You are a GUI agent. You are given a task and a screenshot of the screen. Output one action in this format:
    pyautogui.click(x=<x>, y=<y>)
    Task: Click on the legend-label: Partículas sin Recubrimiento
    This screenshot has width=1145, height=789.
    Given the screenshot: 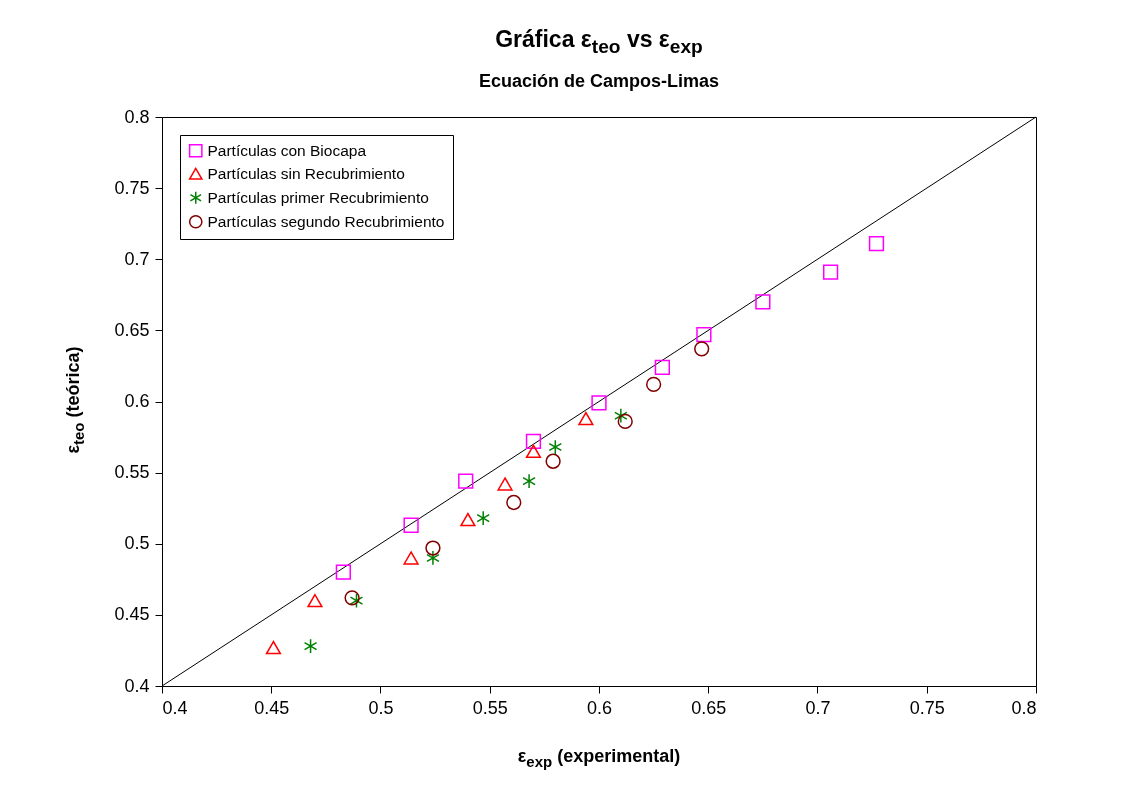 What is the action you would take?
    pyautogui.click(x=306, y=173)
    